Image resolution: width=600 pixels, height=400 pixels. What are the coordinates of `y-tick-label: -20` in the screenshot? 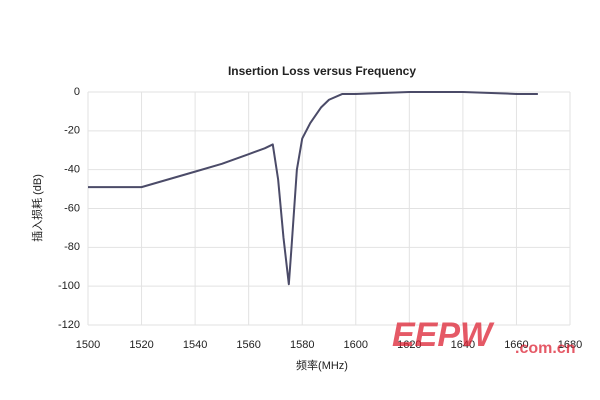 It's located at (72, 131).